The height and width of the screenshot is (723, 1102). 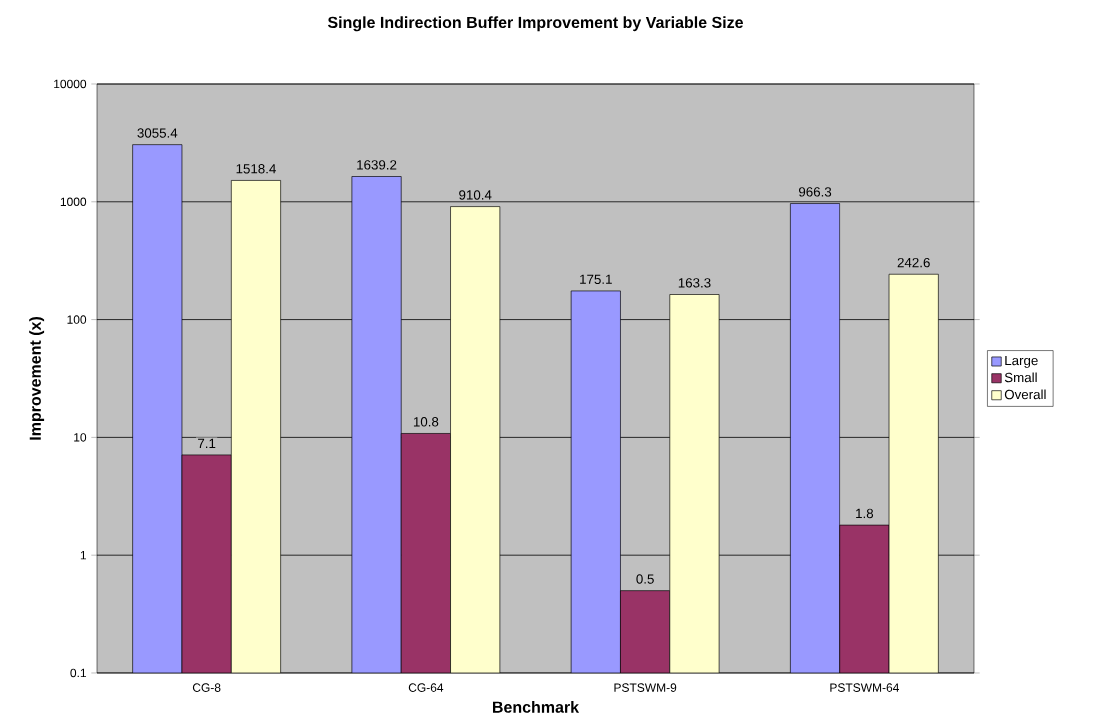 What do you see at coordinates (83, 555) in the screenshot?
I see `y-tick-label: 1` at bounding box center [83, 555].